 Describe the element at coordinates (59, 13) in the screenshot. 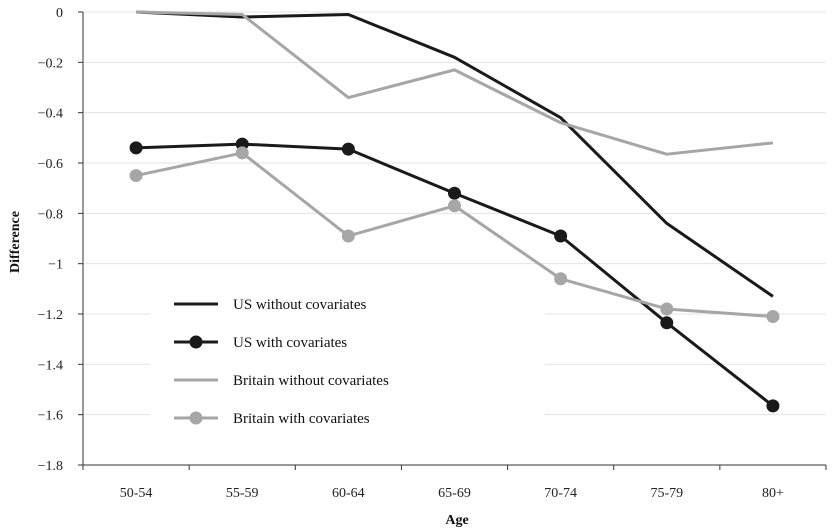

I see `y-tick-label: 0` at that location.